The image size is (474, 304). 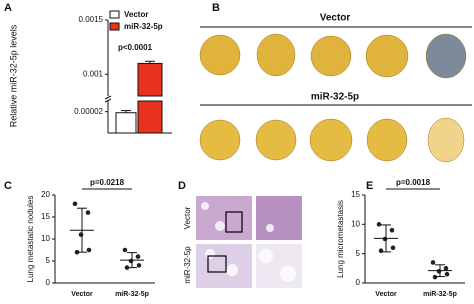 I want to click on y-tick-label: 0.001, so click(x=93, y=73).